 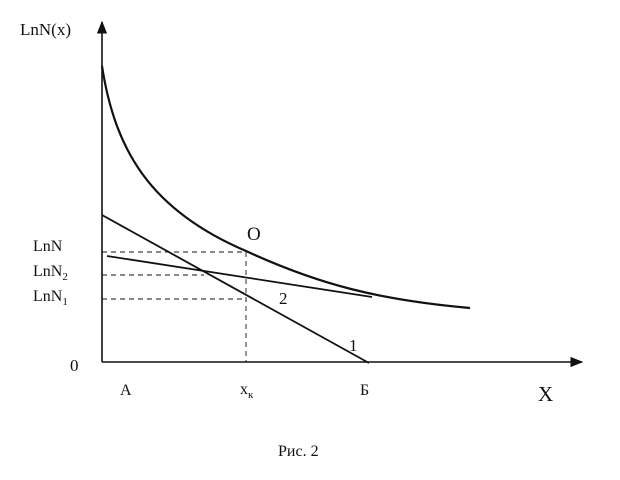 I want to click on line-2-label: 2, so click(x=283, y=298).